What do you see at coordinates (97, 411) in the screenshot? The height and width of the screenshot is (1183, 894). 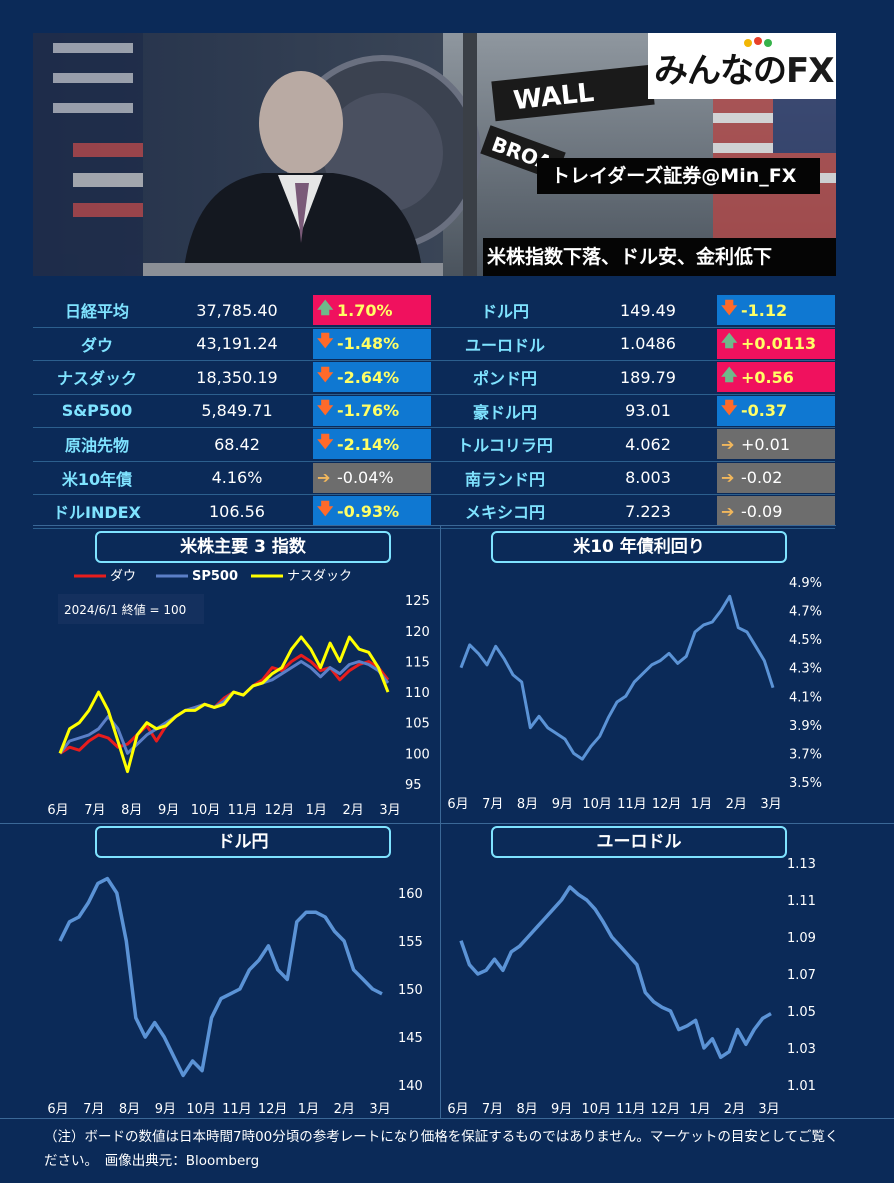 I see `instrument-name: S&P500` at bounding box center [97, 411].